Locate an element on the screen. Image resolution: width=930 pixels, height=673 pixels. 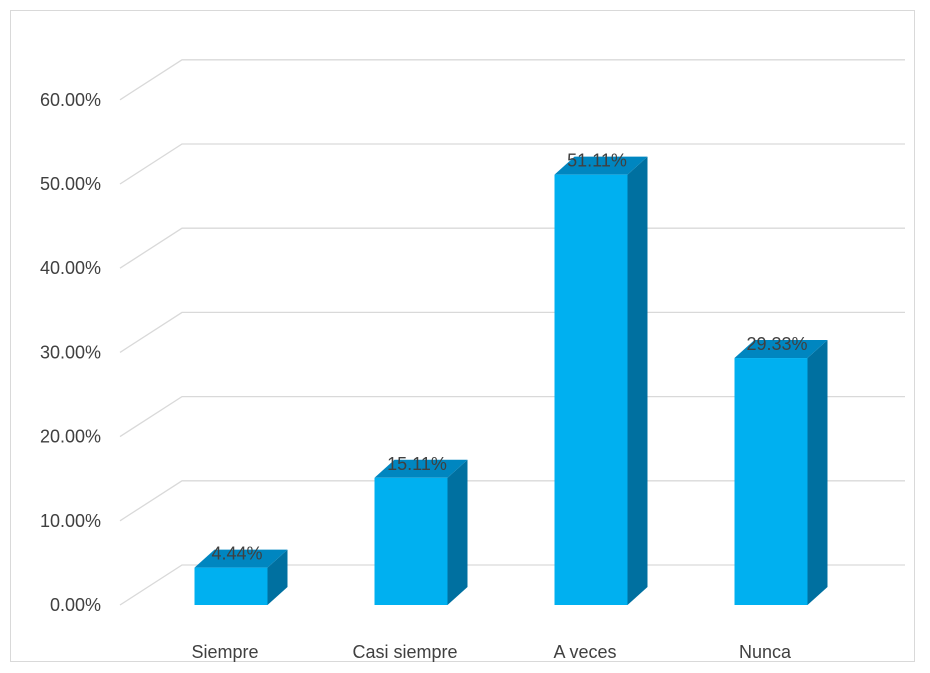
category-label: Casi siempre is located at coordinates (404, 652).